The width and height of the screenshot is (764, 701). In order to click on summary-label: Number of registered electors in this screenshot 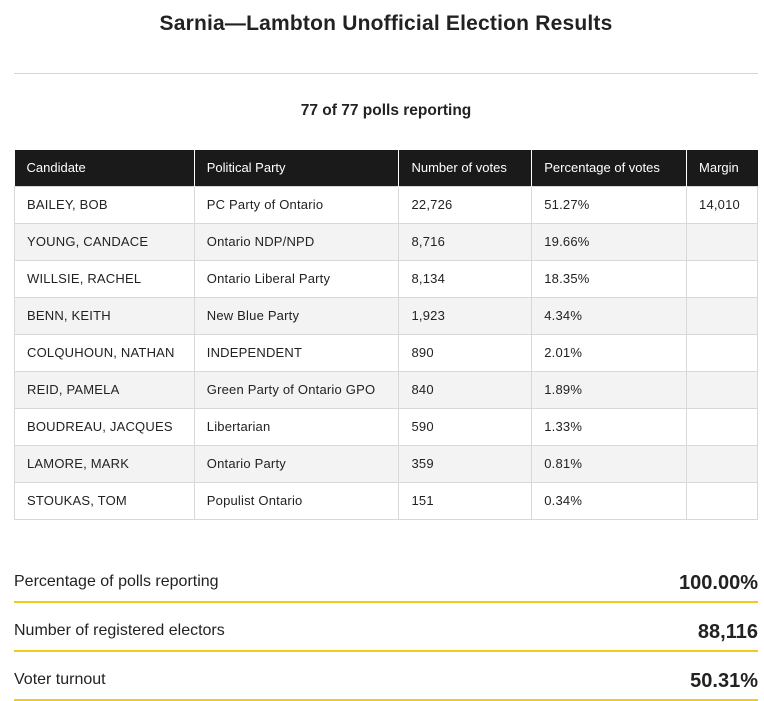, I will do `click(119, 630)`.